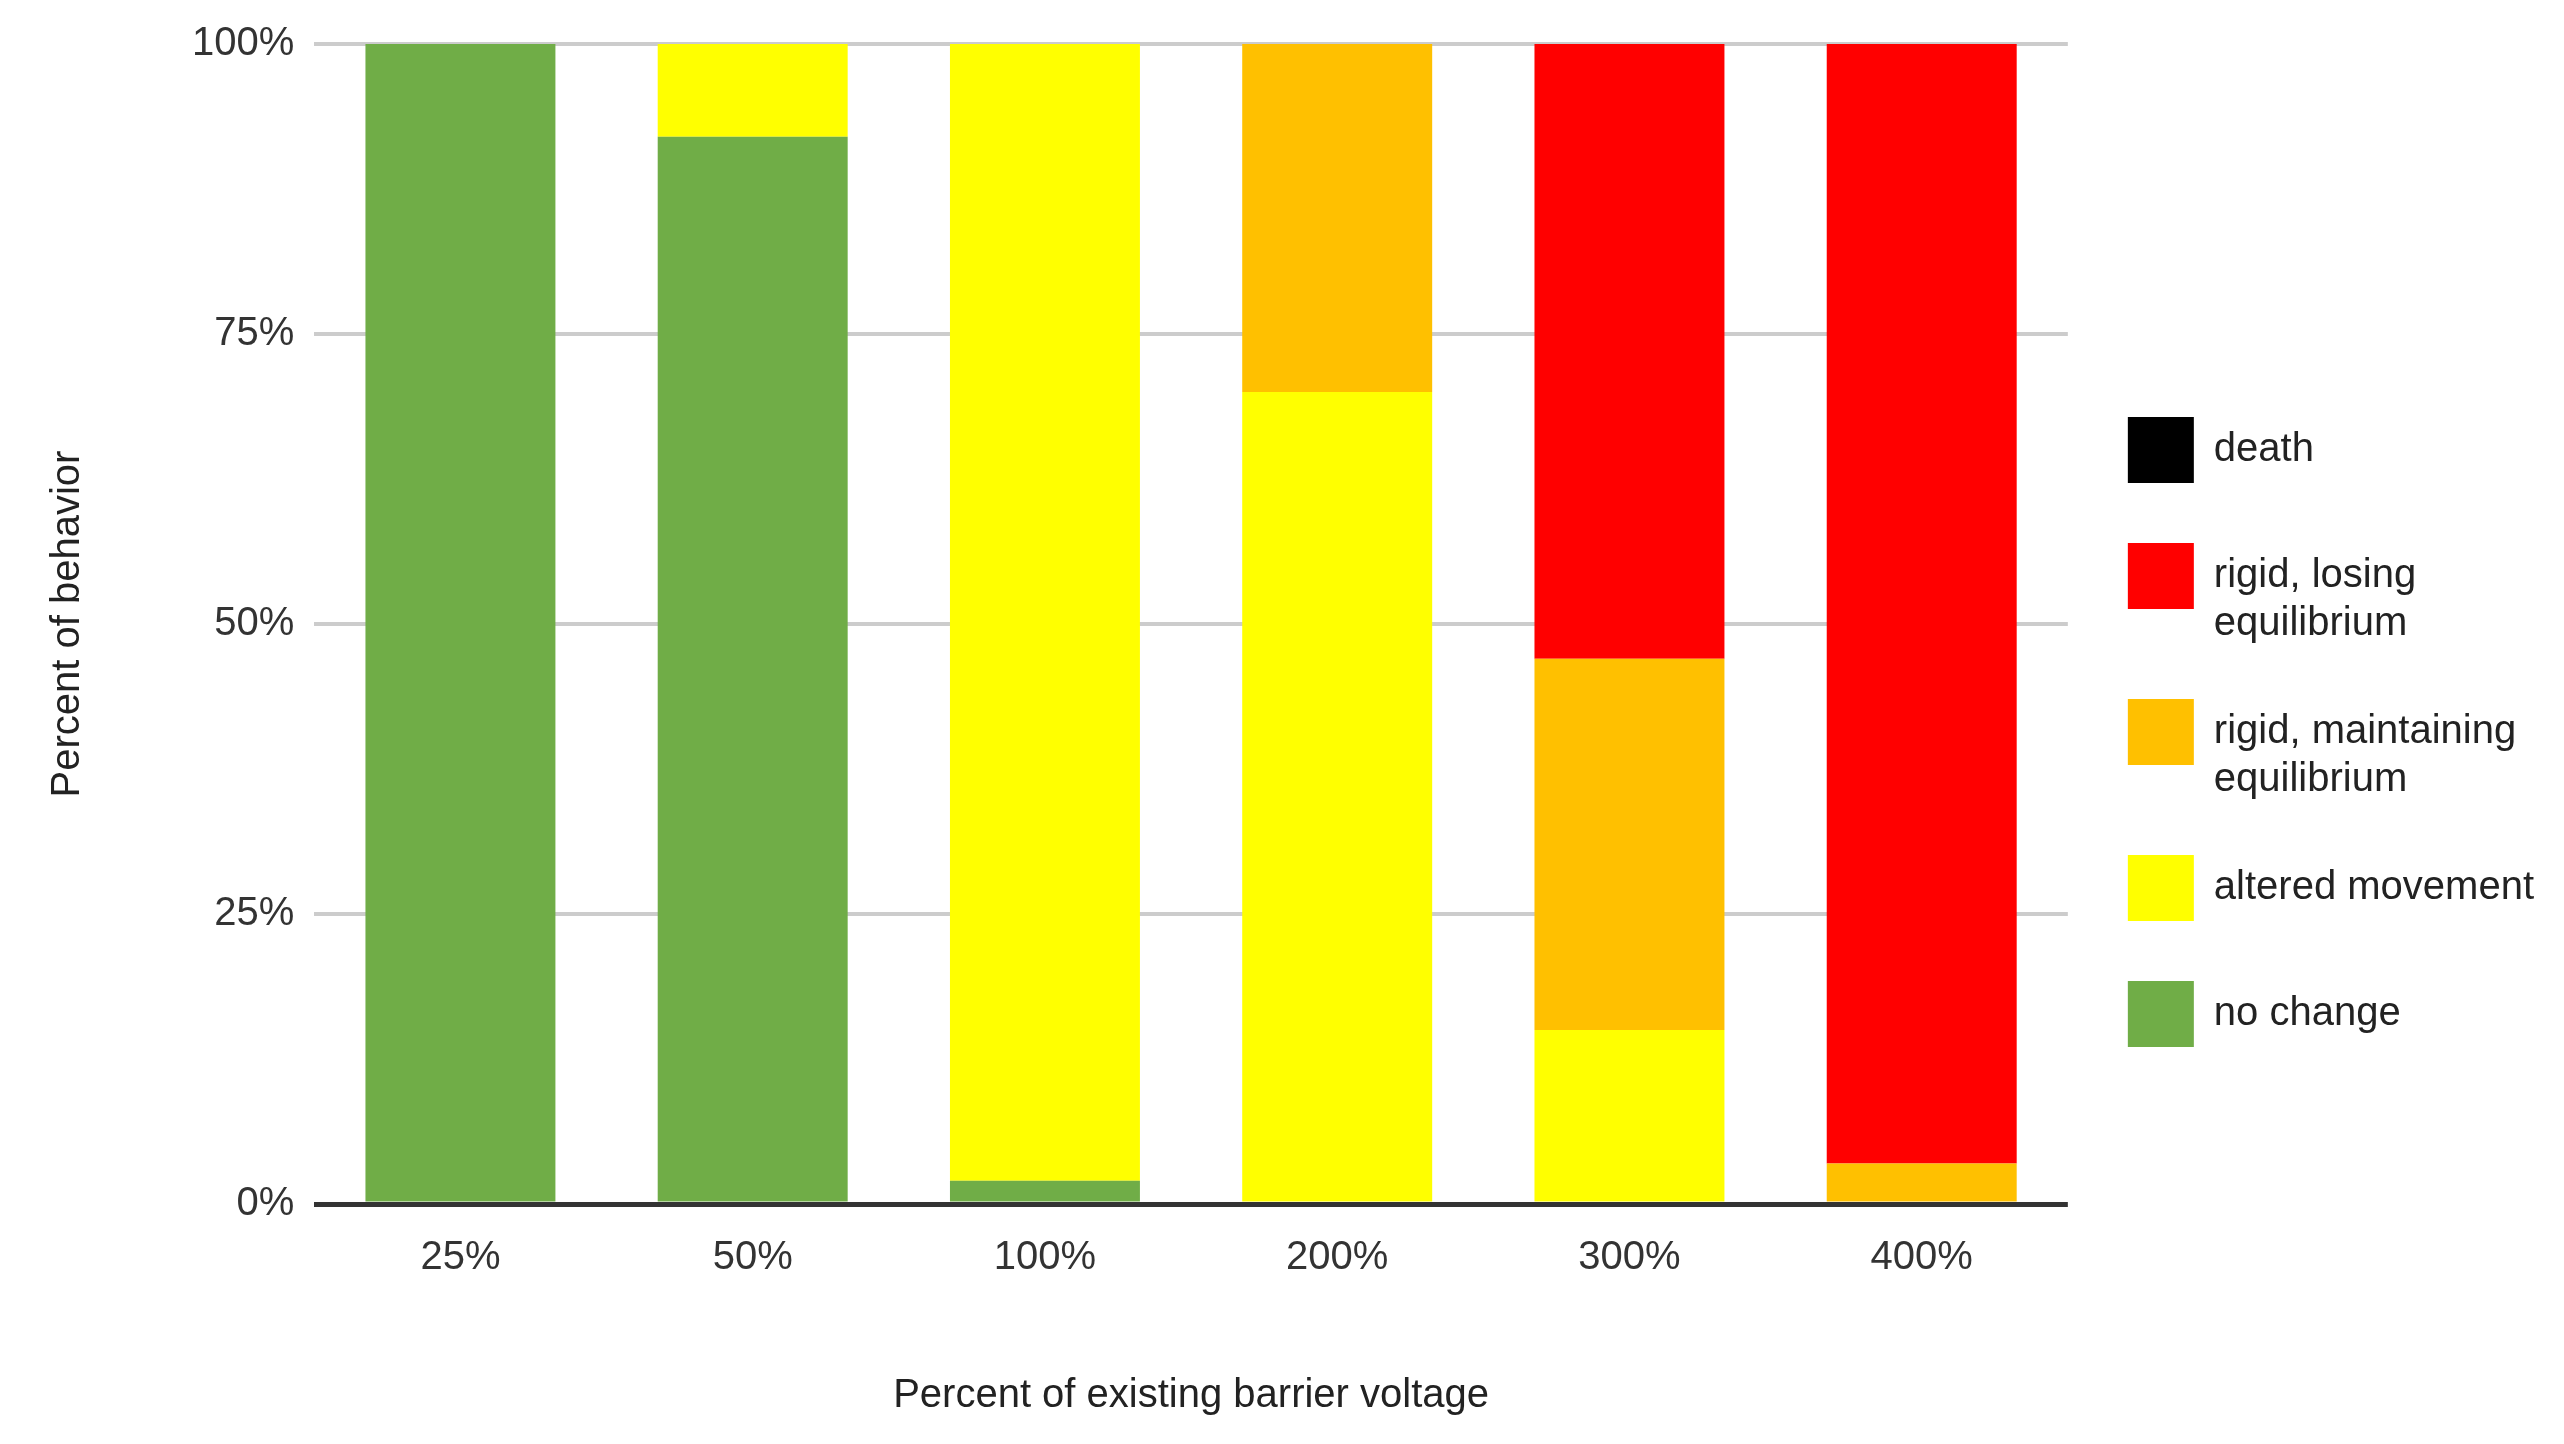 The image size is (2564, 1444). I want to click on x-axis-title: Percent of existing barrier voltage, so click(1191, 1393).